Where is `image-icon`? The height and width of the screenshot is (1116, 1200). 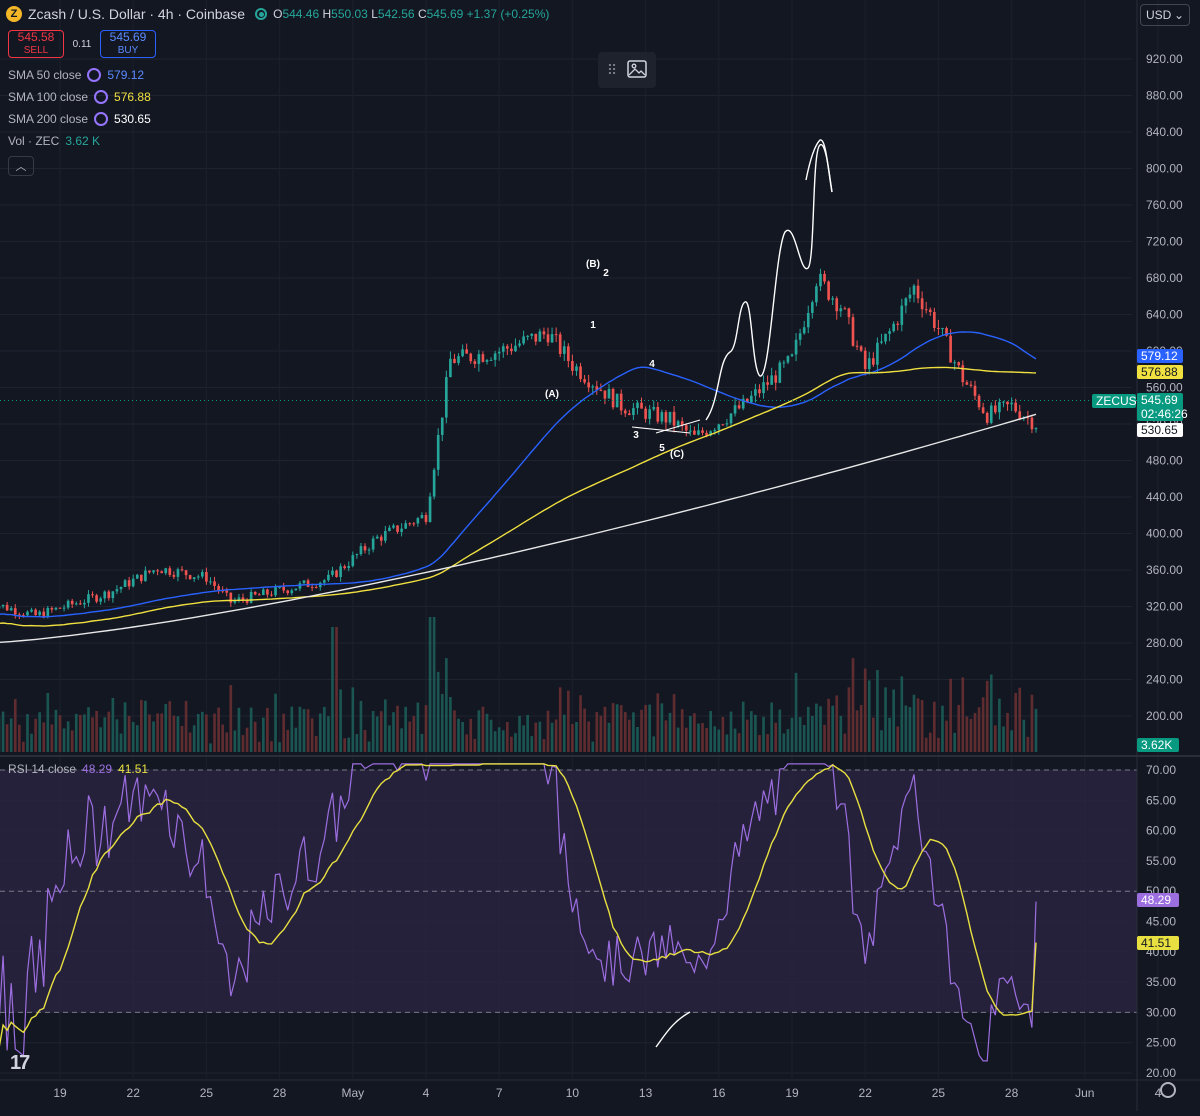 image-icon is located at coordinates (637, 70).